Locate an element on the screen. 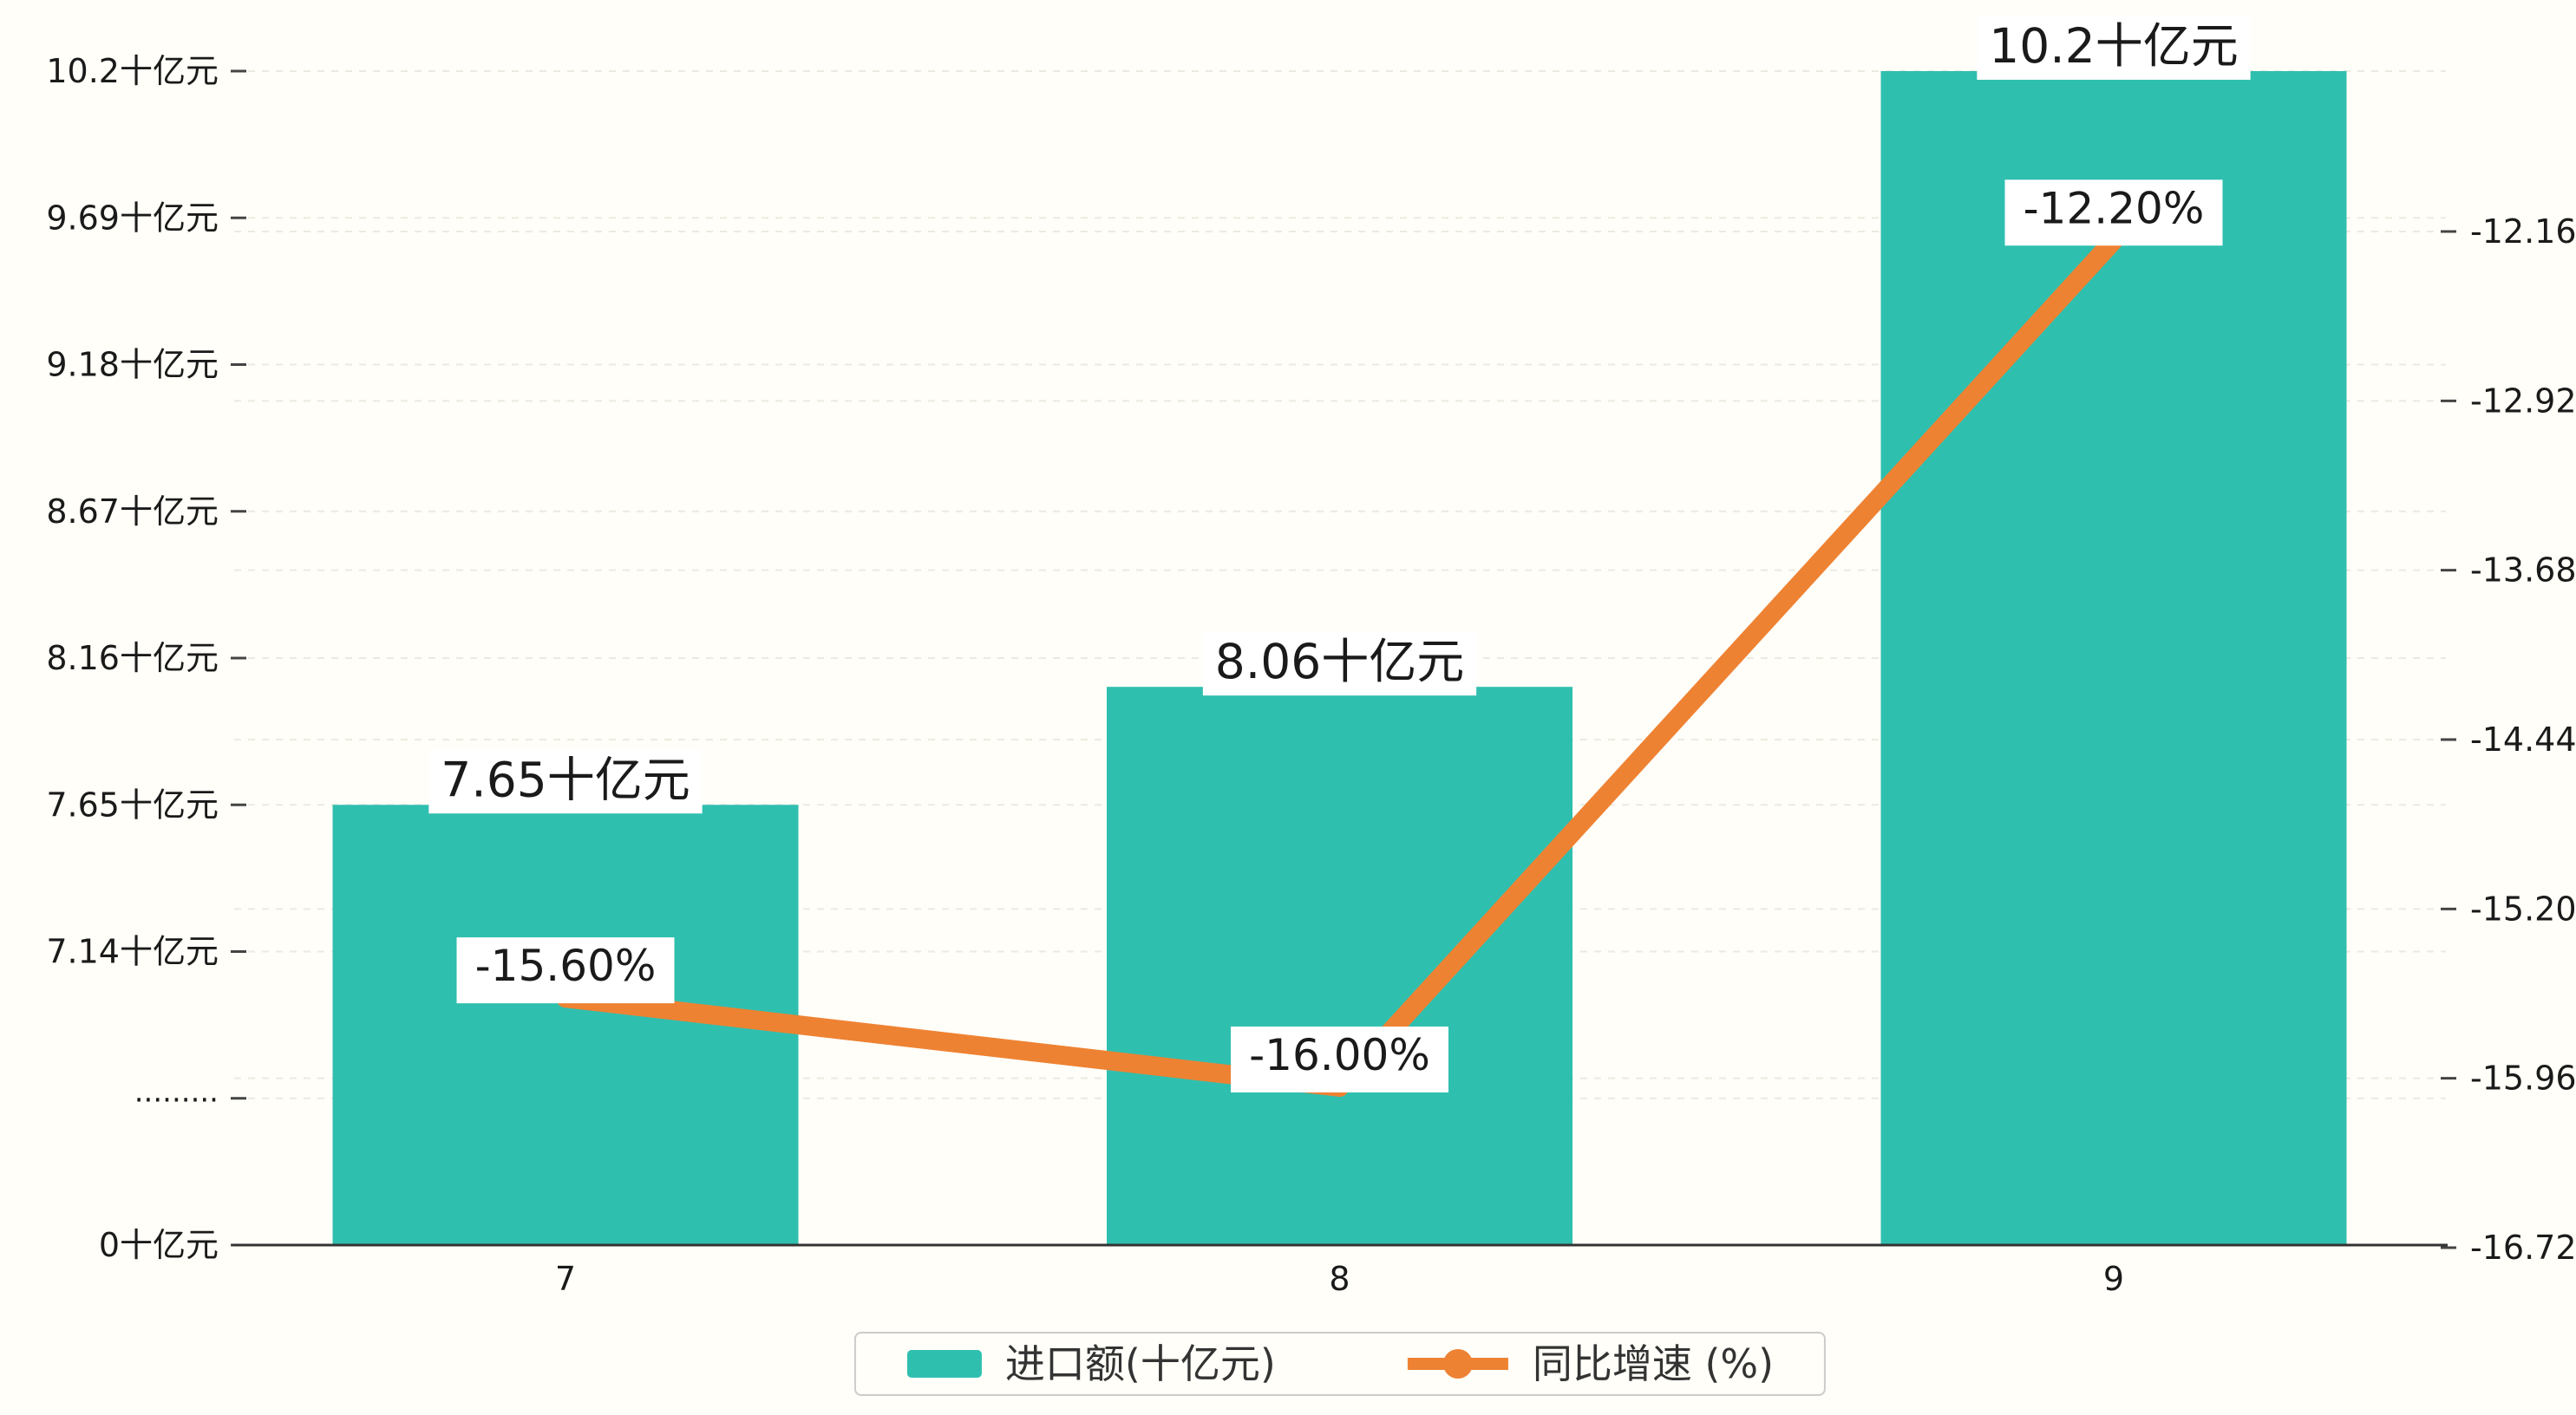  bar-value-label: 7.65十亿元 is located at coordinates (565, 779).